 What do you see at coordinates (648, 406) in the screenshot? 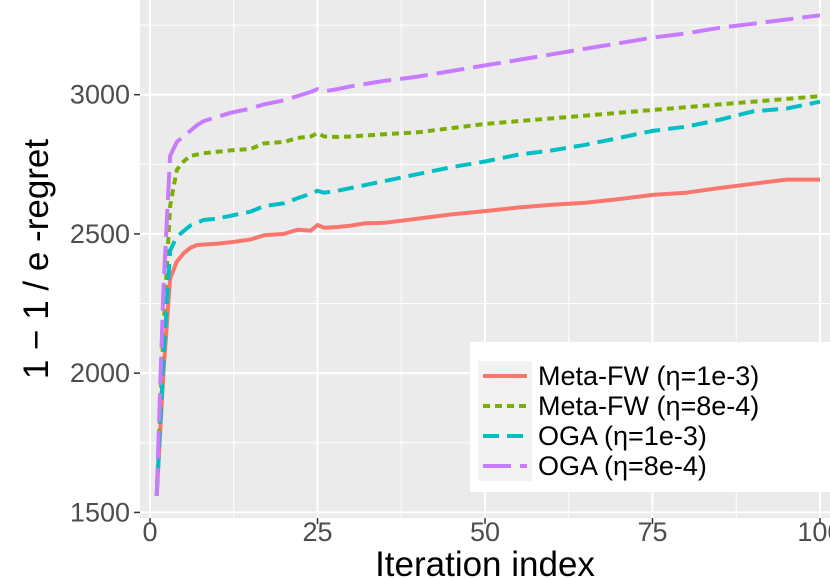
I see `legend-label-2: Meta-FW (η=8e-4)` at bounding box center [648, 406].